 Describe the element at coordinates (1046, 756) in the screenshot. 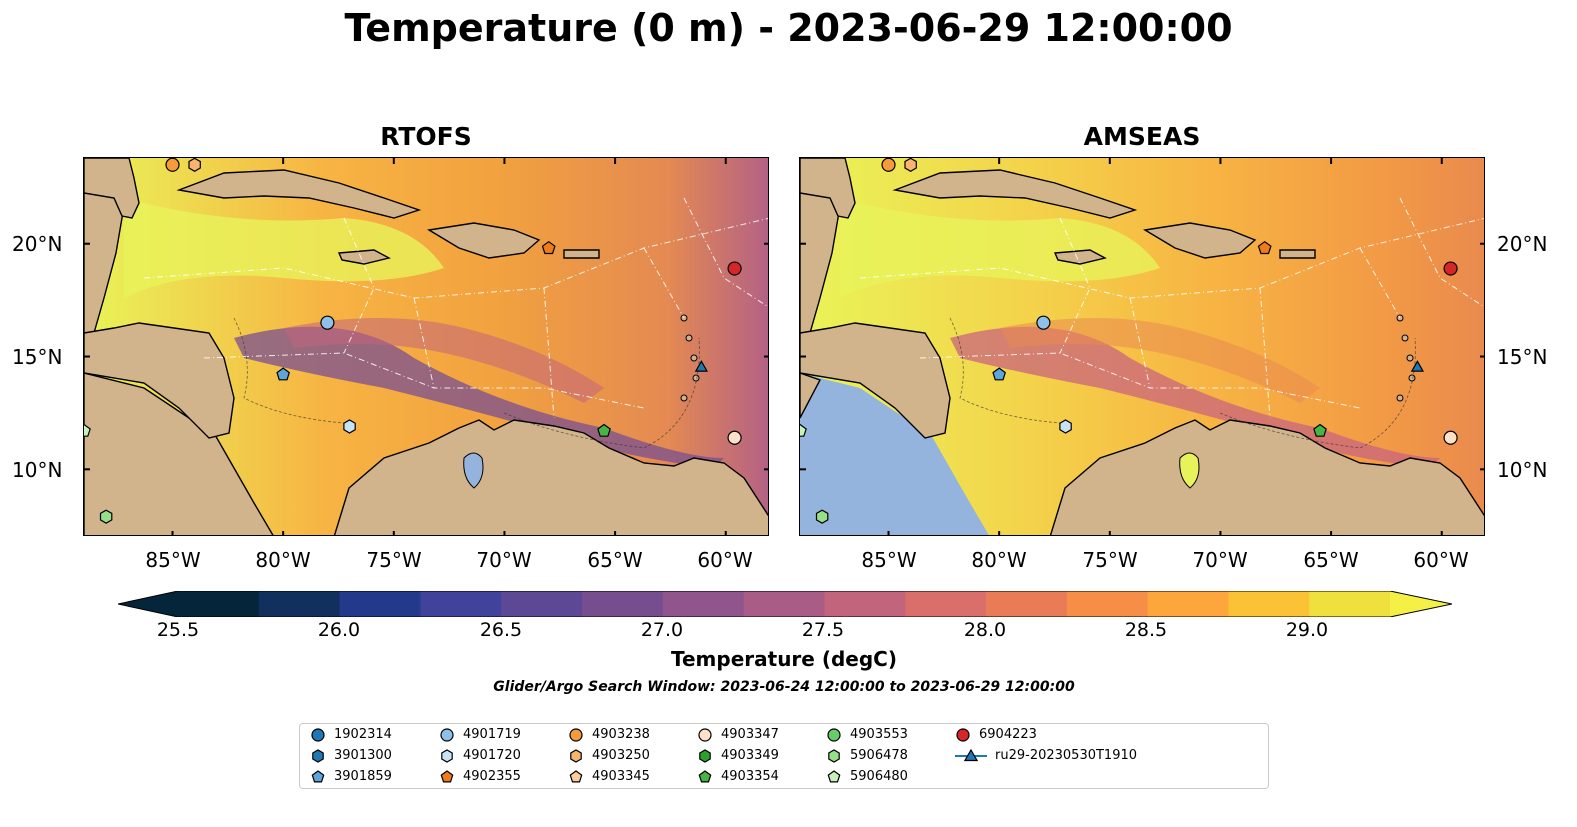

I see `legend-entry: ru29-20230530T1910` at that location.